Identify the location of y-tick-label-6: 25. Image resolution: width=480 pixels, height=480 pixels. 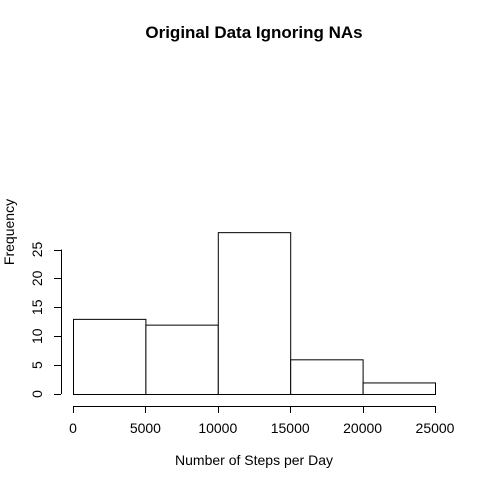
(37, 250).